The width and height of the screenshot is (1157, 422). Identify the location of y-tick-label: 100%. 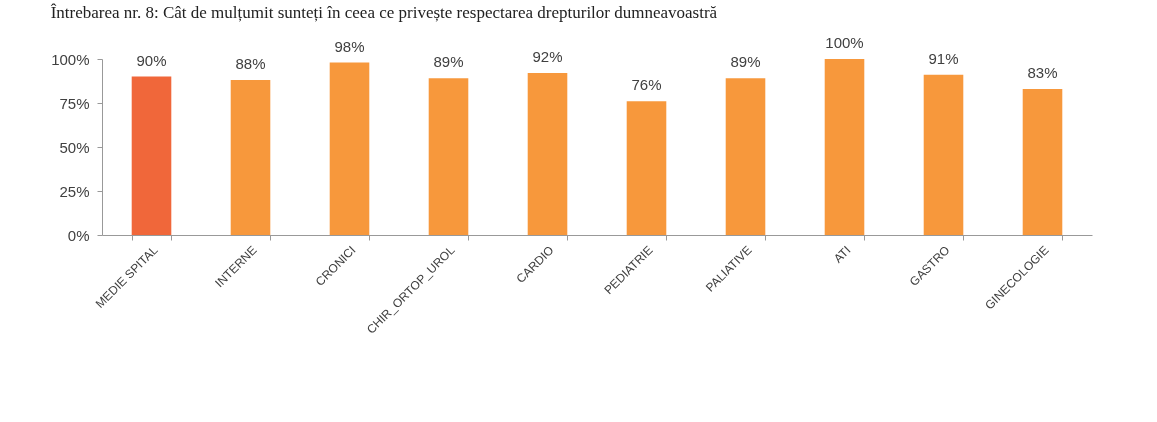
(70, 59).